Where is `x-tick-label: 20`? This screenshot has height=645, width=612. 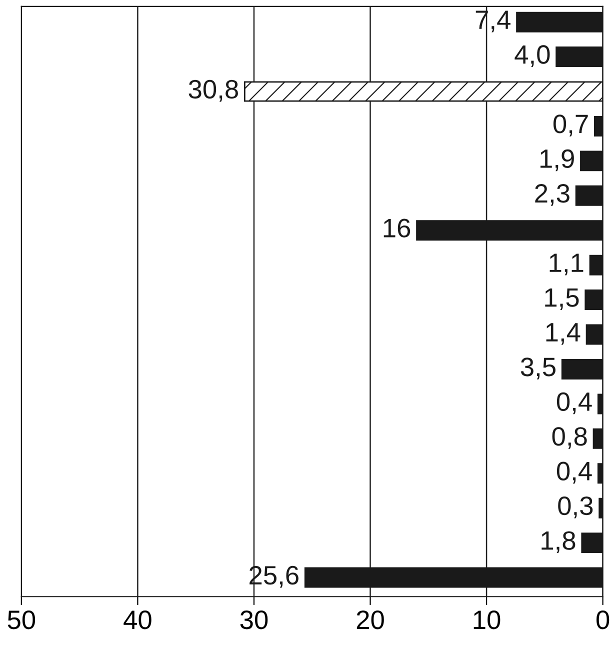
x-tick-label: 20 is located at coordinates (370, 620).